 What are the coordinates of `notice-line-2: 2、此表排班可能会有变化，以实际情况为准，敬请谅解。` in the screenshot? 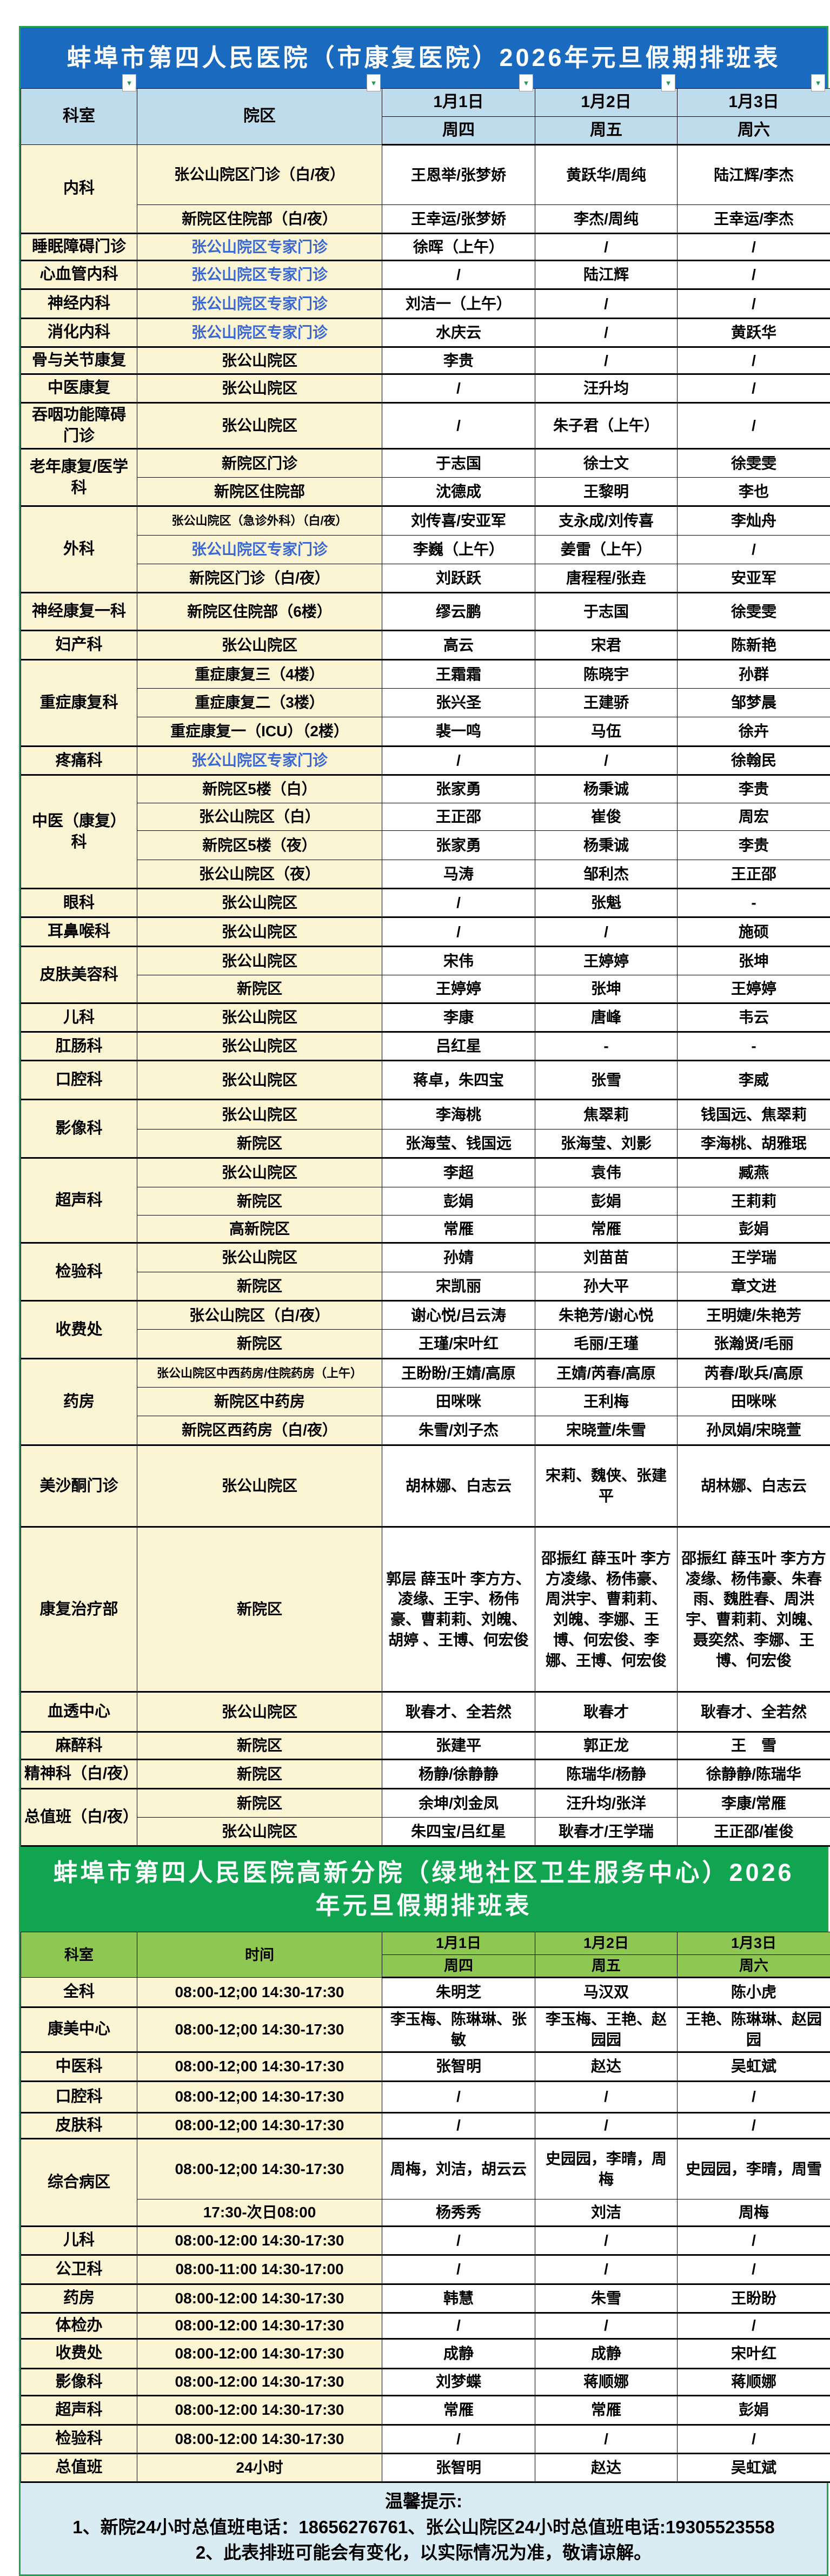 It's located at (423, 2553).